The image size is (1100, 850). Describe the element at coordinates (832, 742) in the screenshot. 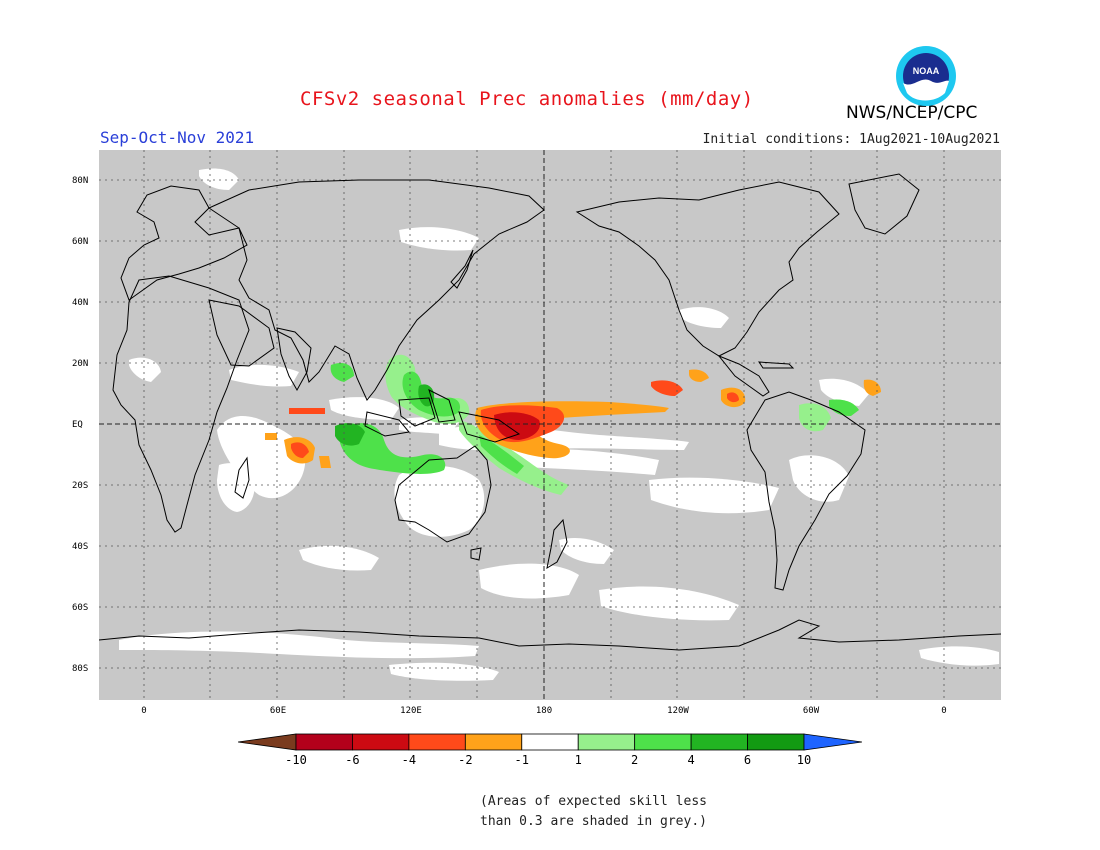

I see `colorbar-arrow-high` at that location.